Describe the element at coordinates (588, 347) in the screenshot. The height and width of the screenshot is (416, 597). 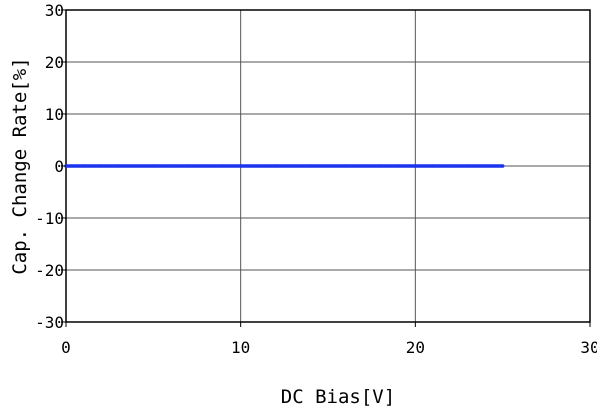
I see `x-tick-label: 30` at that location.